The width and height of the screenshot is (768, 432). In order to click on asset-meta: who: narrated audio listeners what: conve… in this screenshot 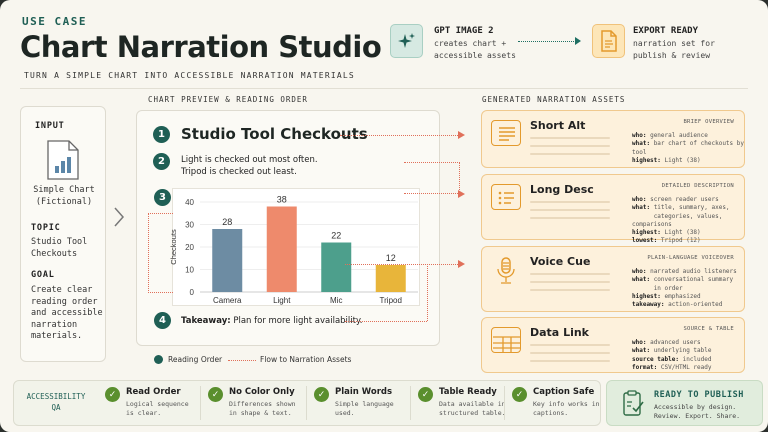, I will do `click(684, 288)`.